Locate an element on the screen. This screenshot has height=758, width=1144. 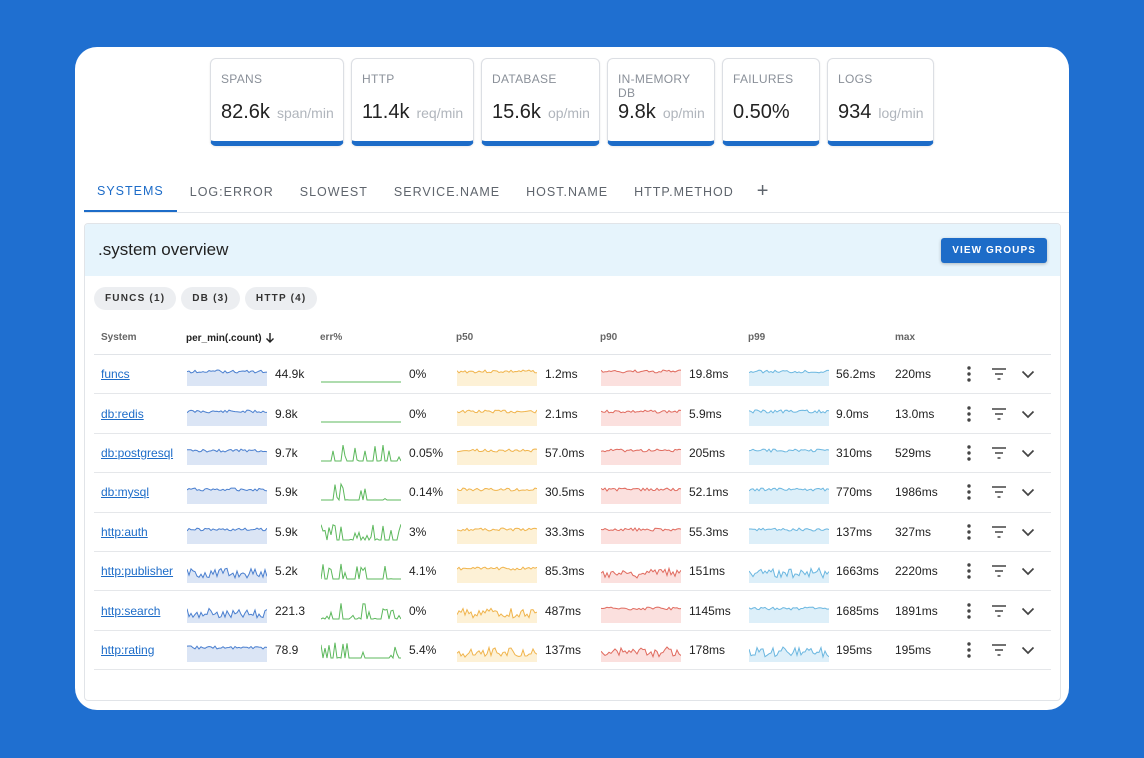
p90-value: 52.1ms is located at coordinates (709, 492).